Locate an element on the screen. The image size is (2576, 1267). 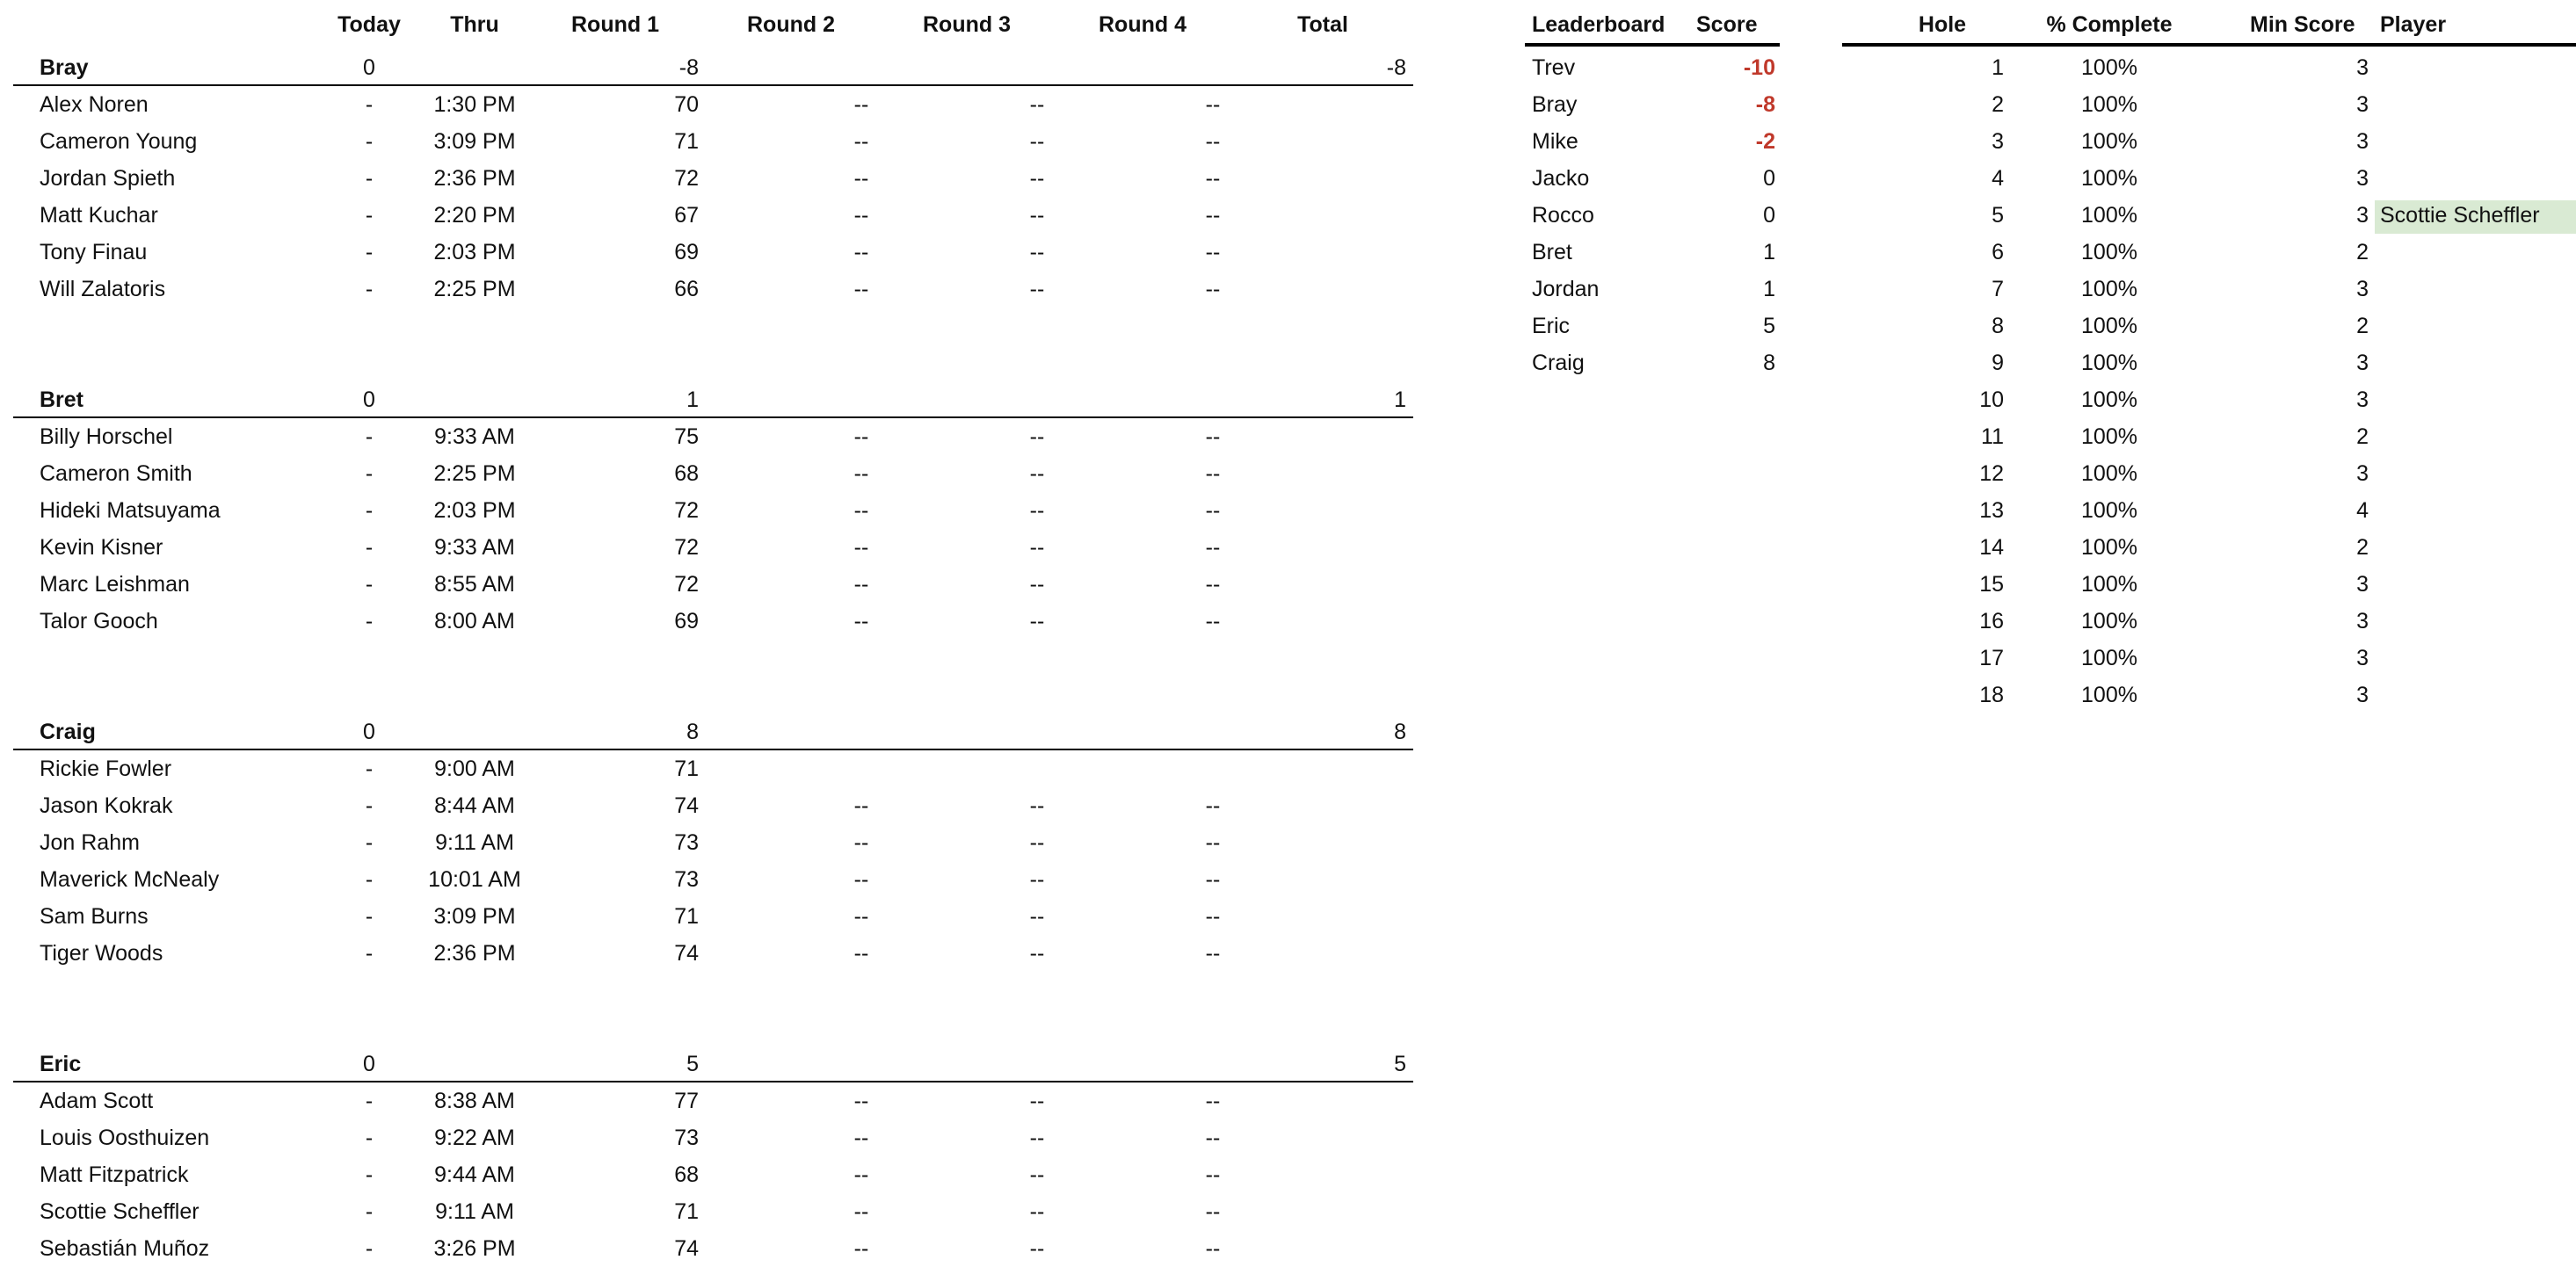
player-name: Alex Noren is located at coordinates (94, 104).